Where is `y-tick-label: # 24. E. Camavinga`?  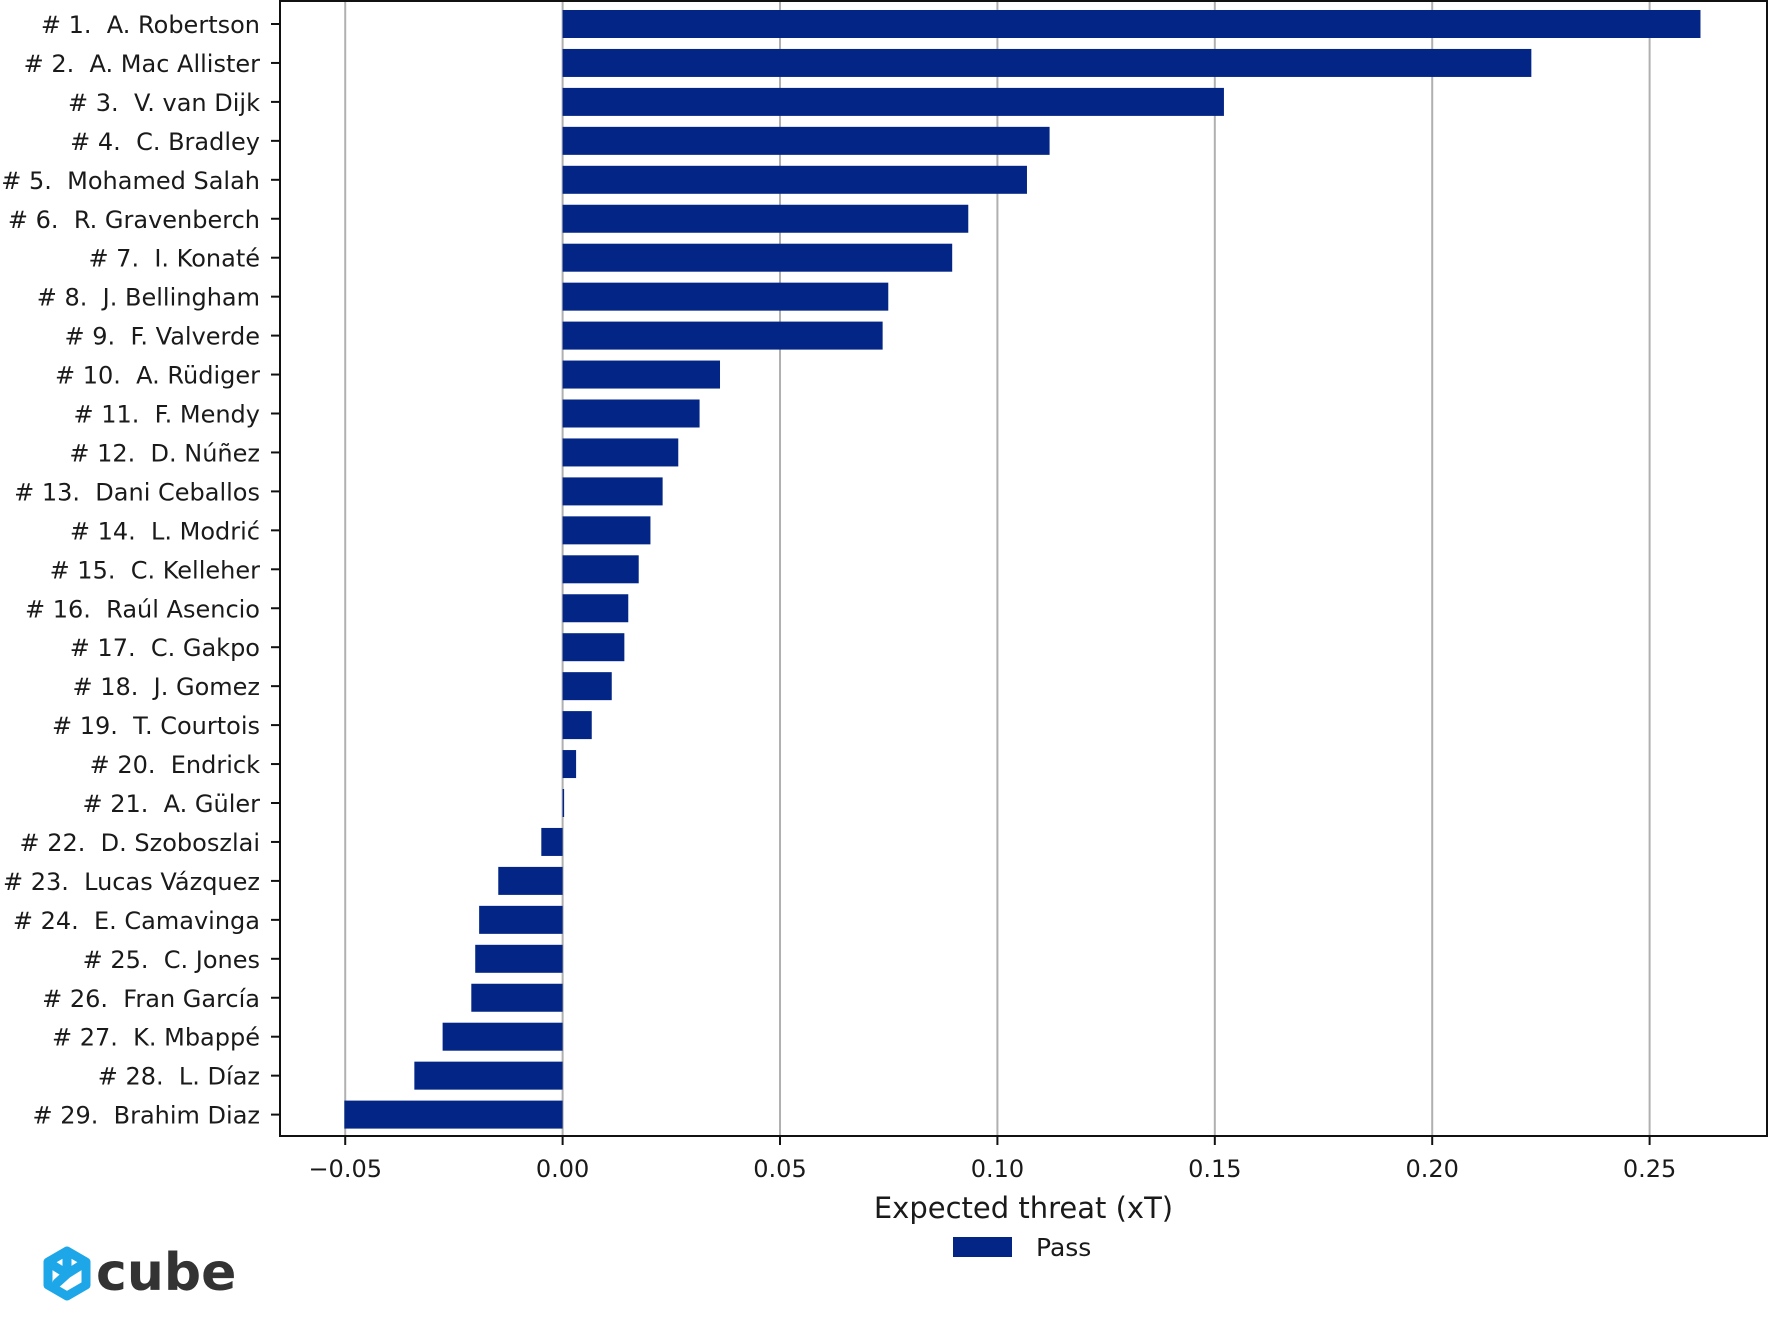
y-tick-label: # 24. E. Camavinga is located at coordinates (136, 921).